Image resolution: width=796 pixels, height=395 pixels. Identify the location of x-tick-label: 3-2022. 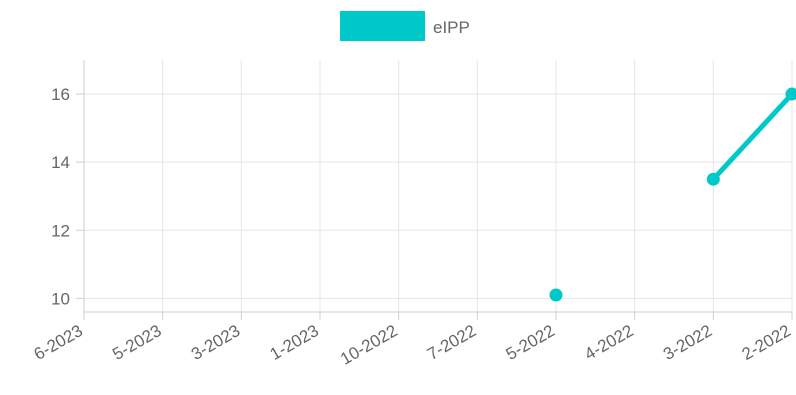
(687, 342).